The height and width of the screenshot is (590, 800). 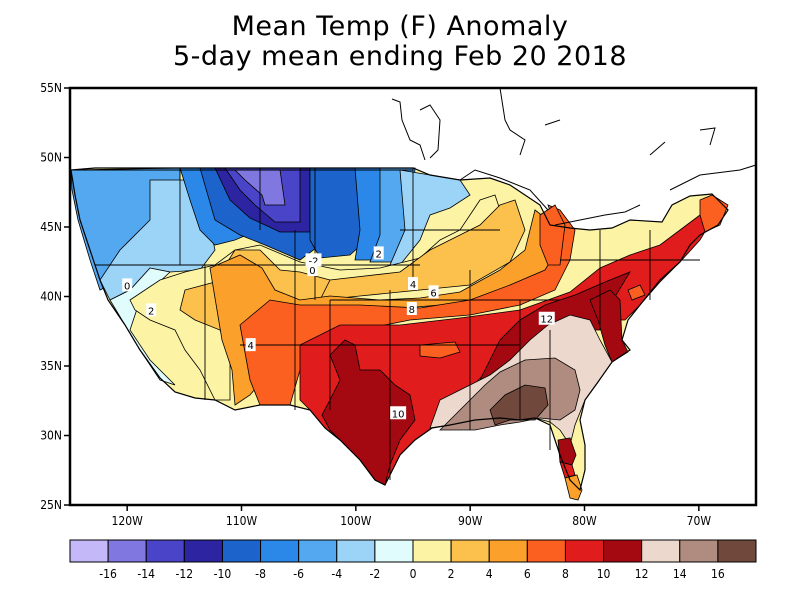 I want to click on lat-tick-label: 55N, so click(x=51, y=88).